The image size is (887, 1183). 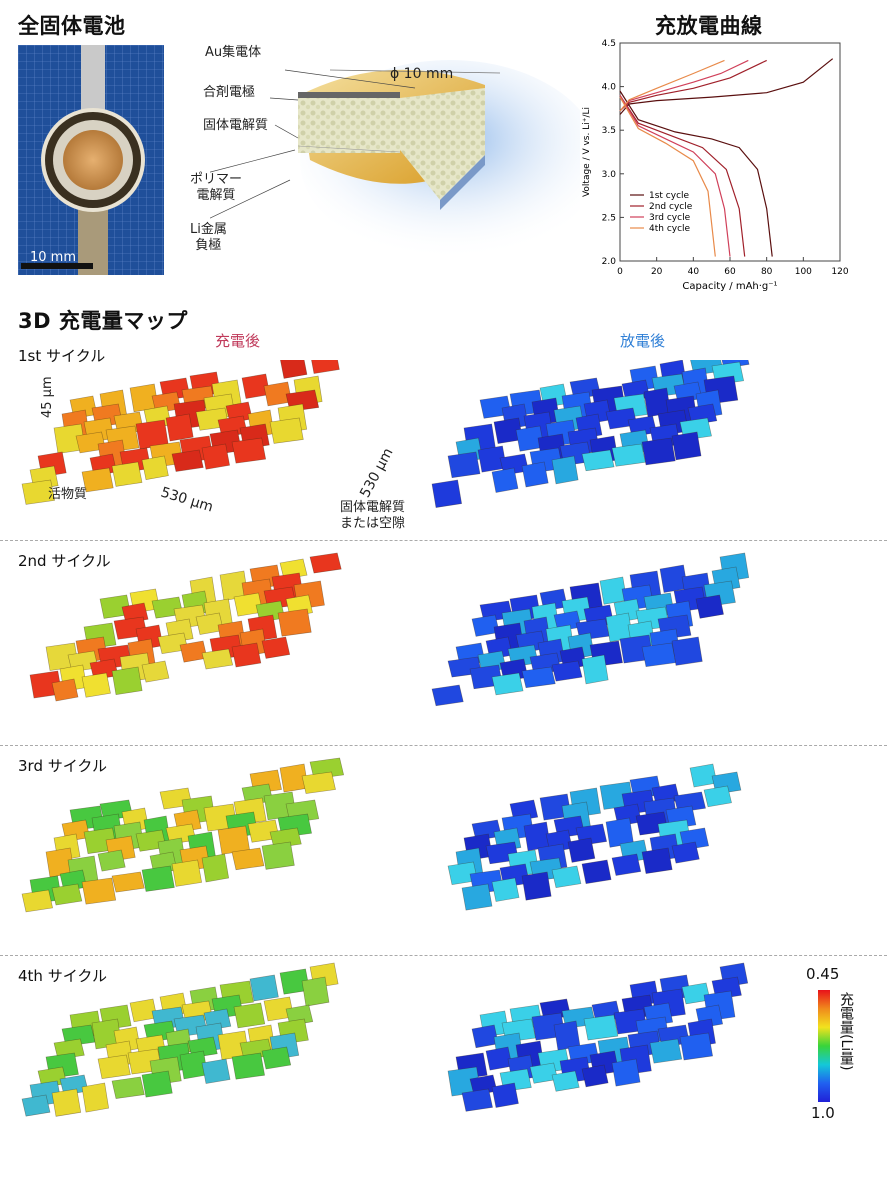 What do you see at coordinates (236, 125) in the screenshot?
I see `diagram-label-solid-electrolyte: 固体電解質` at bounding box center [236, 125].